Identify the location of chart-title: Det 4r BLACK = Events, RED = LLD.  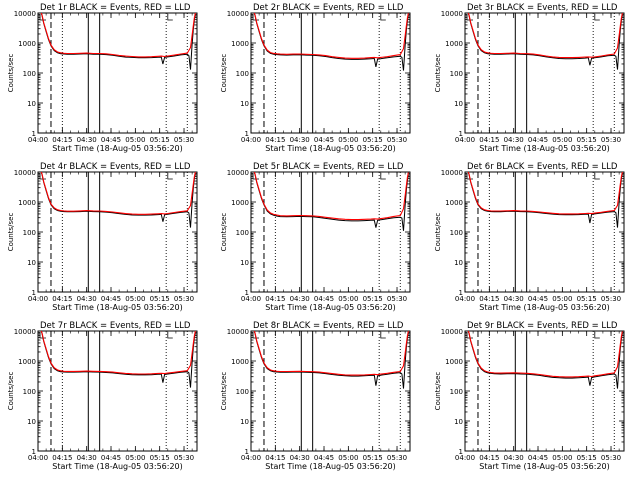
(115, 167).